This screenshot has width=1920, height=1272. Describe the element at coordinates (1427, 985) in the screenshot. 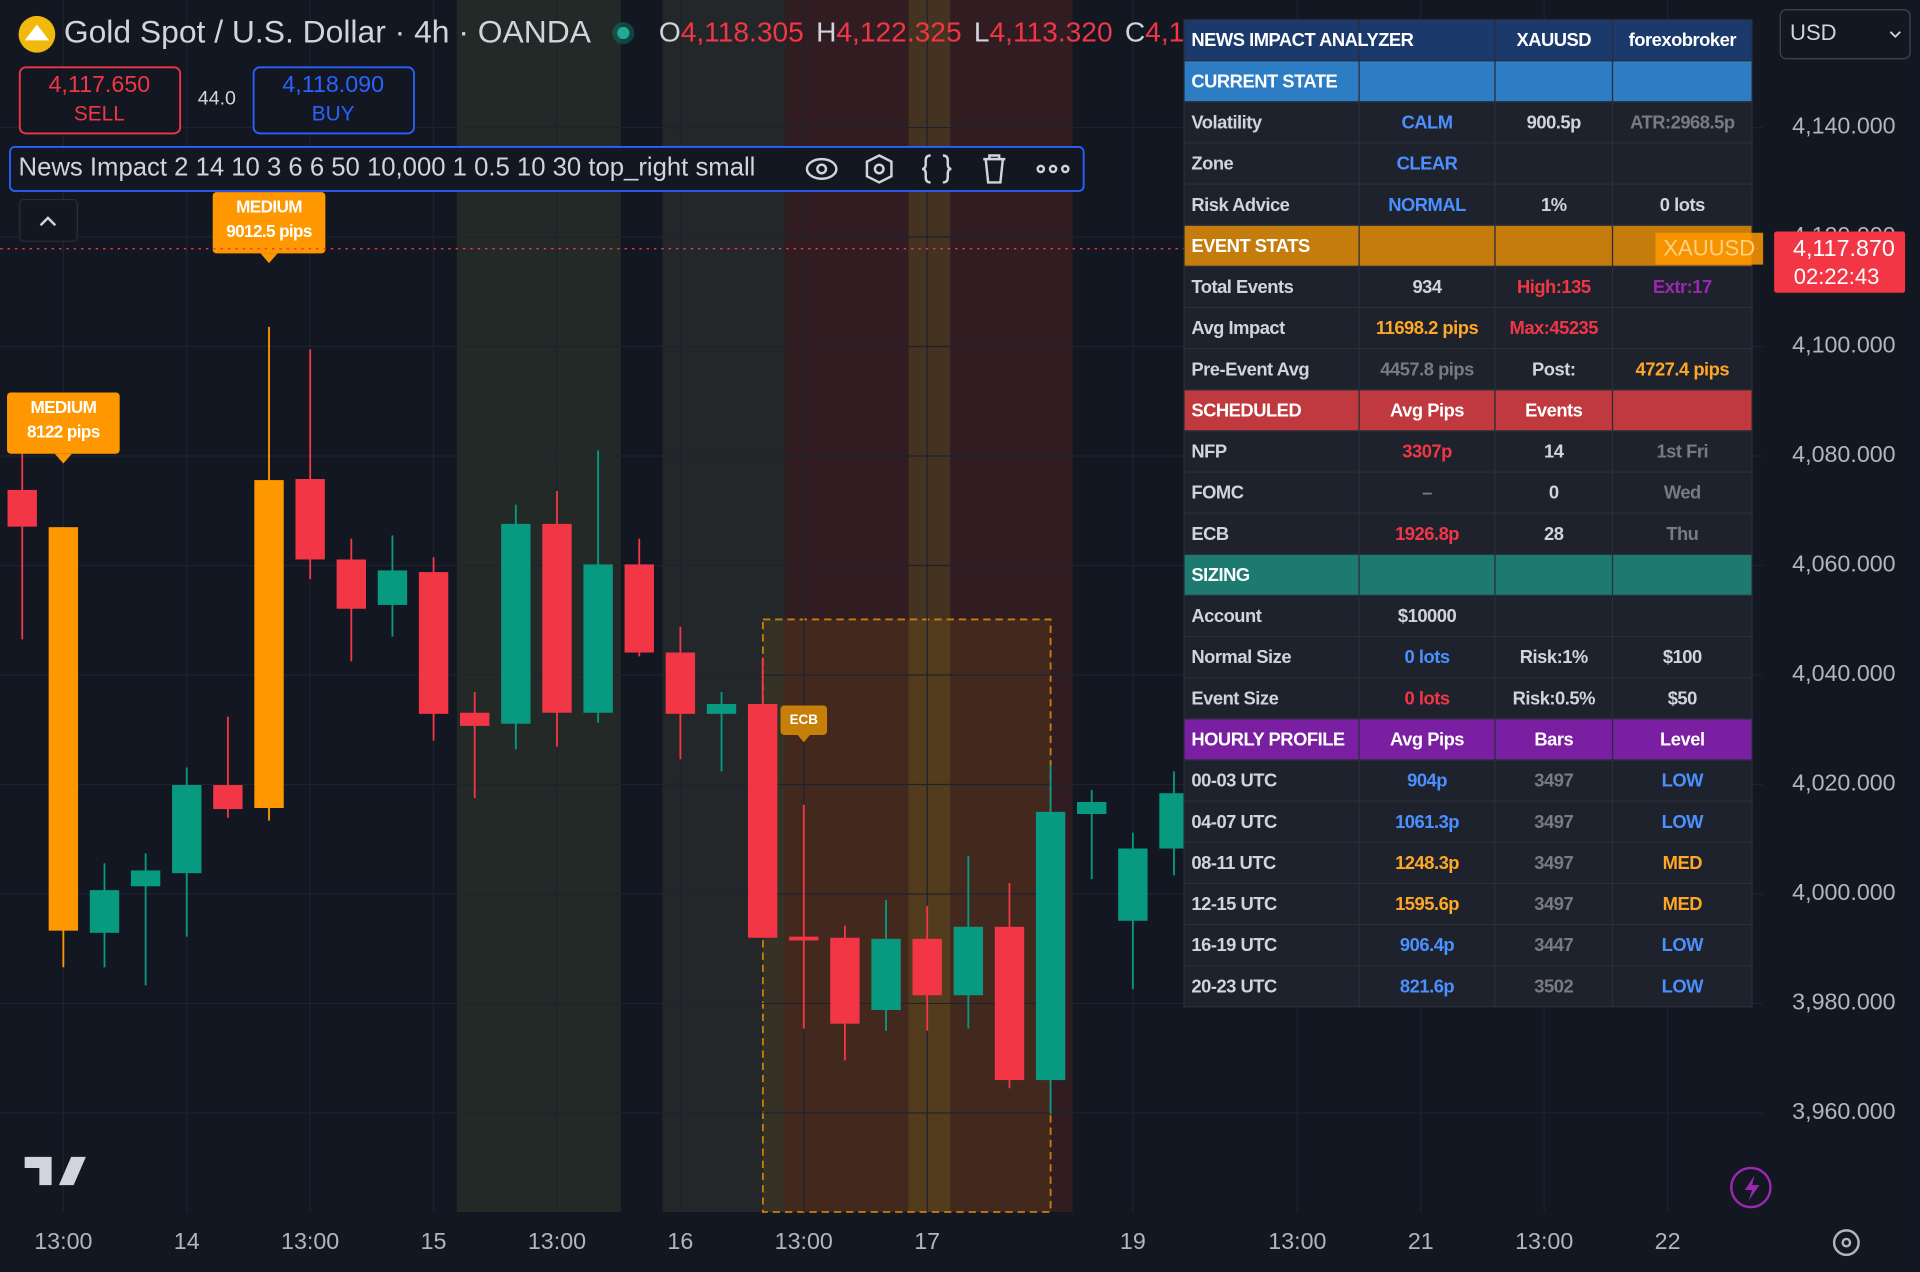

I see `table-text: 821.6p` at that location.